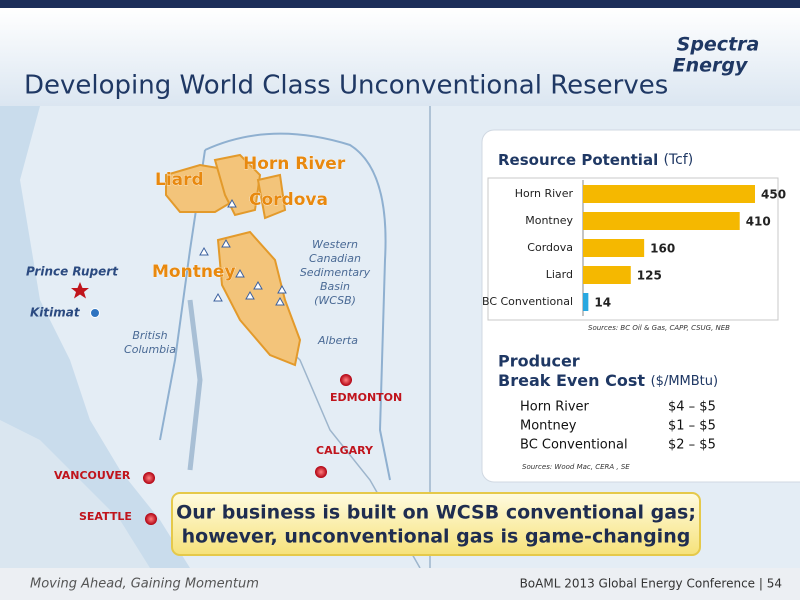 This screenshot has height=604, width=800. I want to click on play-label: Montney, so click(194, 272).